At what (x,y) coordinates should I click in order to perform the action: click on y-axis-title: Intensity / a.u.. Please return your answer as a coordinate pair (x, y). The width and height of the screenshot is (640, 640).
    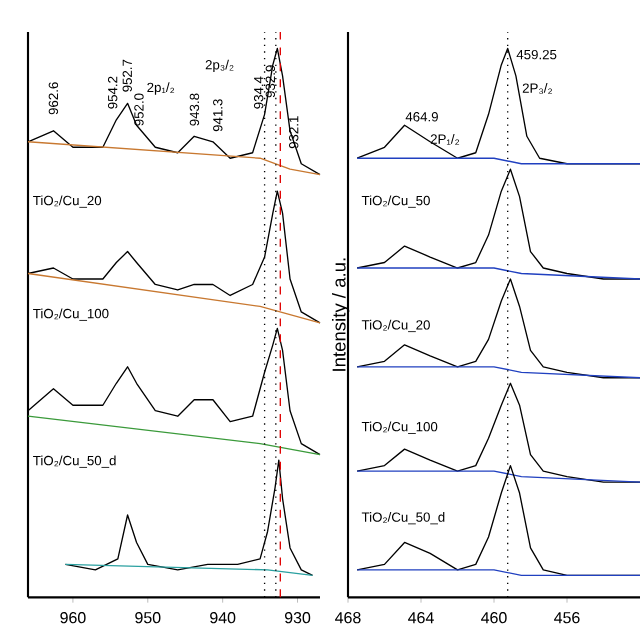
    Looking at the image, I should click on (340, 314).